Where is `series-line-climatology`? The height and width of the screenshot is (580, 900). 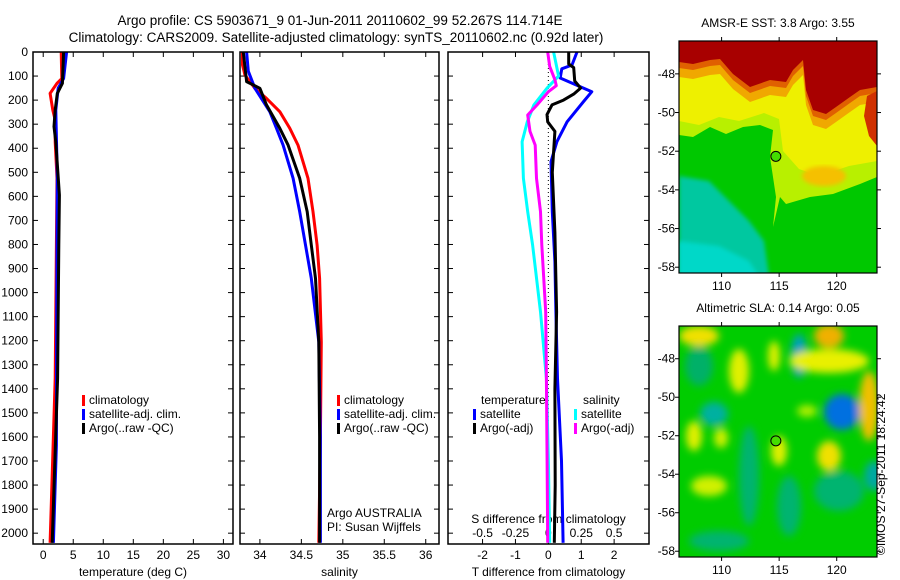 series-line-climatology is located at coordinates (282, 297).